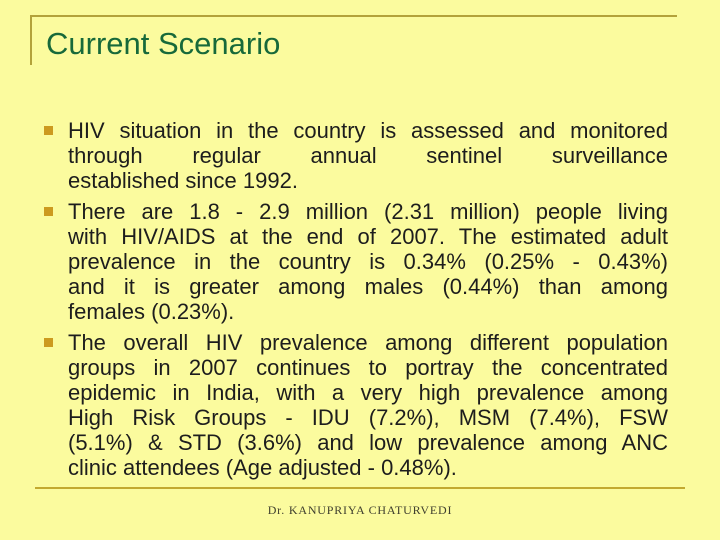 The height and width of the screenshot is (540, 720). Describe the element at coordinates (31, 40) in the screenshot. I see `title-accent-bar` at that location.